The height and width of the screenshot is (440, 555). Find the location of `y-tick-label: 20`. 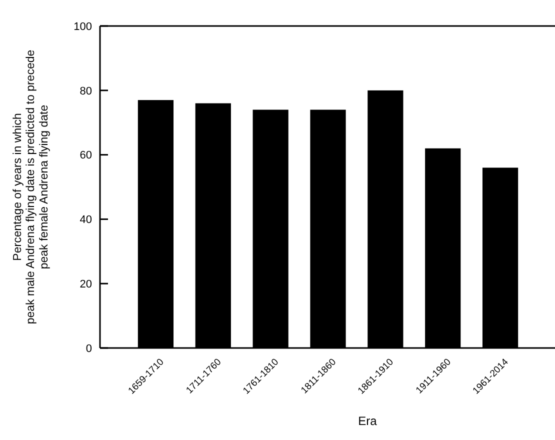

y-tick-label: 20 is located at coordinates (86, 284).